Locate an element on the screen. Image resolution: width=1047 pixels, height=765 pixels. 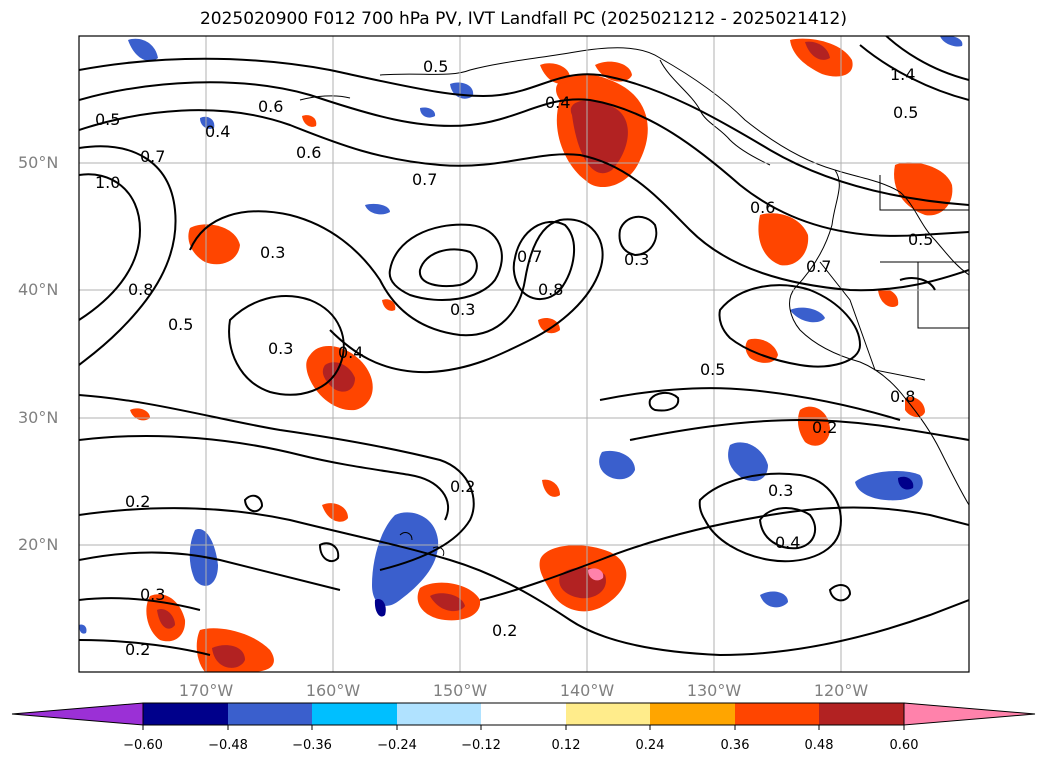
colorbar-tick-label: −0.12 is located at coordinates (481, 745).